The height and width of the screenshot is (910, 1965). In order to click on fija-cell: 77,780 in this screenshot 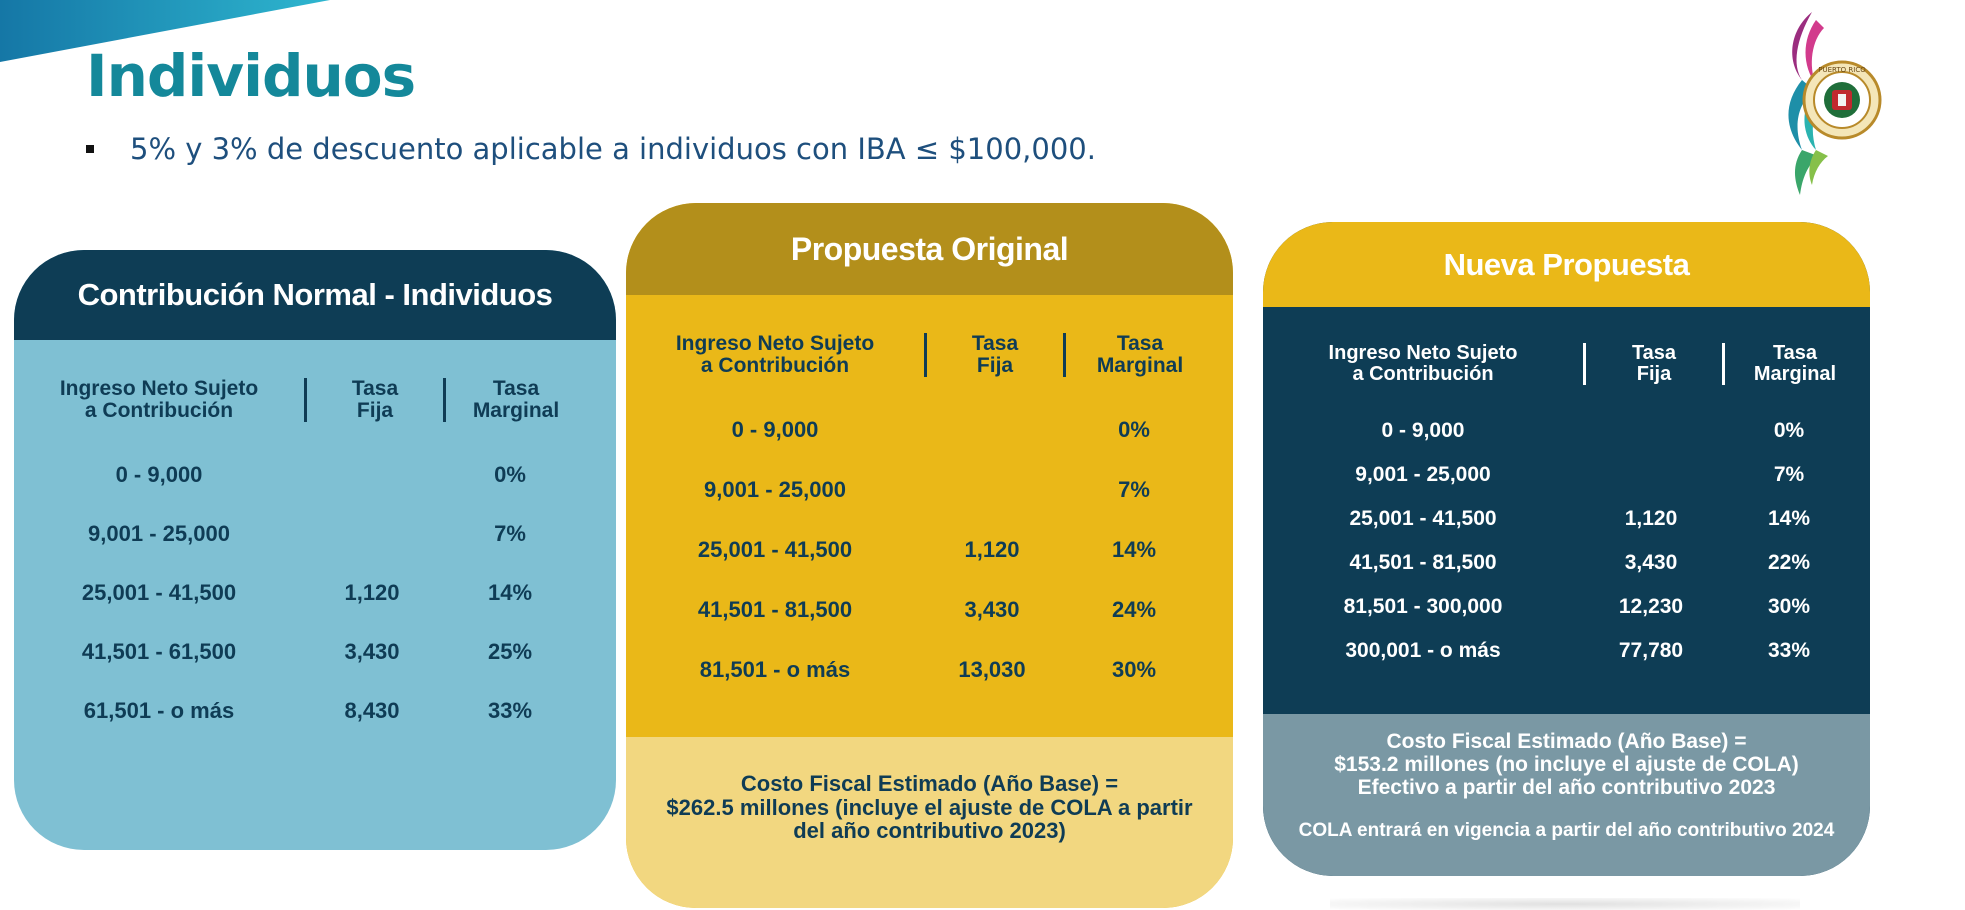, I will do `click(1651, 650)`.